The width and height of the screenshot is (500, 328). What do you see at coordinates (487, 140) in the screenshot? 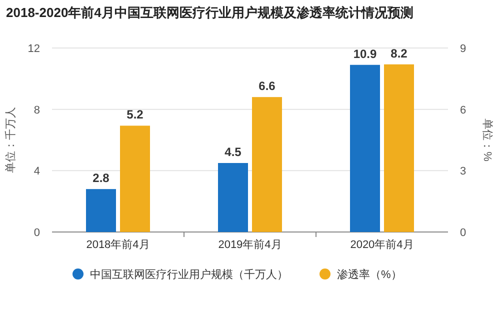
I see `y2-axis-title: 单位：%` at bounding box center [487, 140].